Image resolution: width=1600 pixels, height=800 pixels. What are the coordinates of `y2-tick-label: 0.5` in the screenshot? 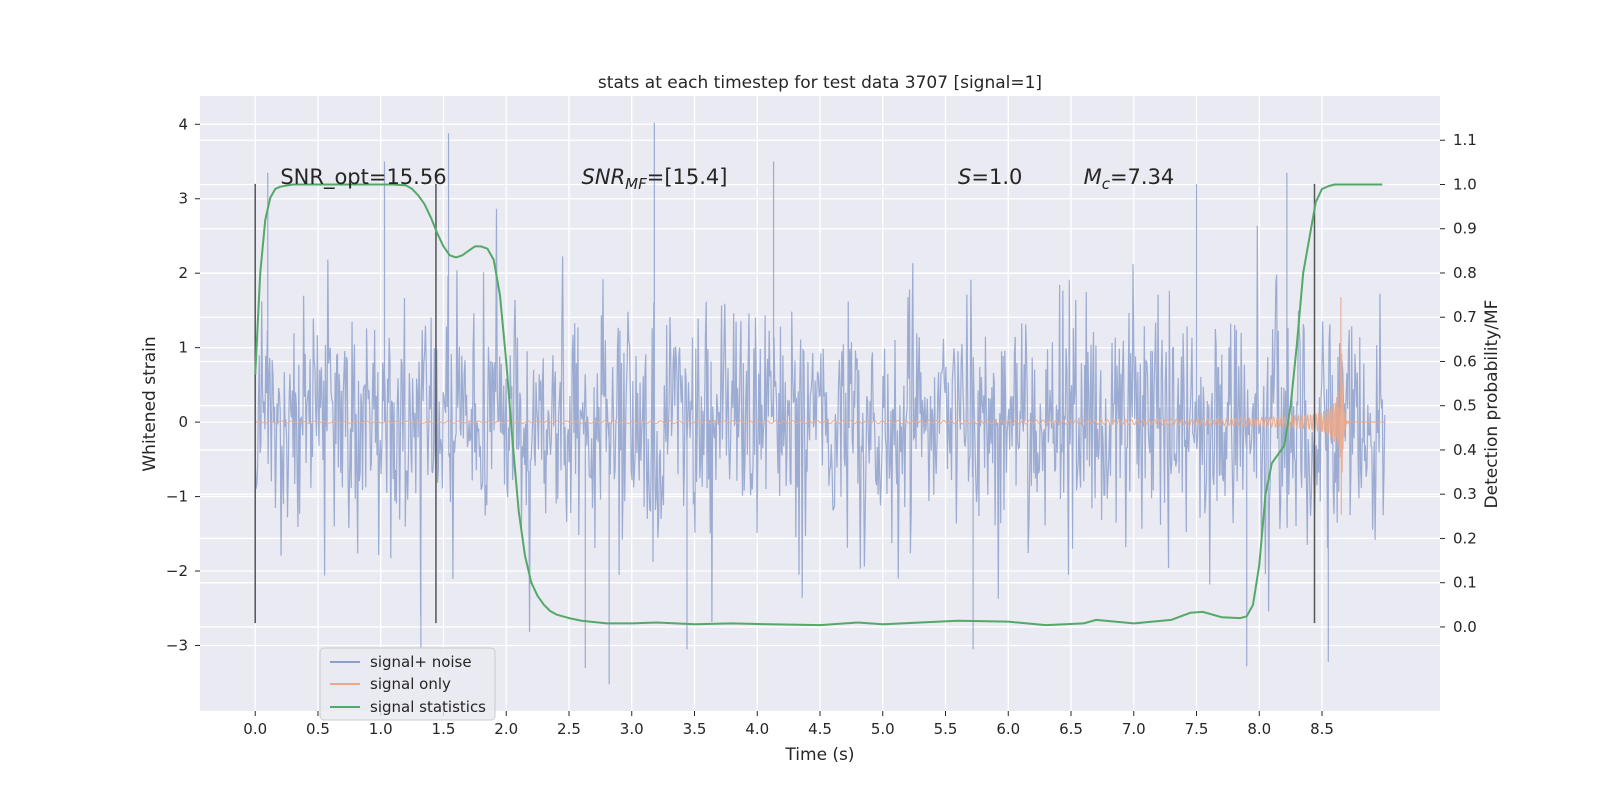 It's located at (1465, 406).